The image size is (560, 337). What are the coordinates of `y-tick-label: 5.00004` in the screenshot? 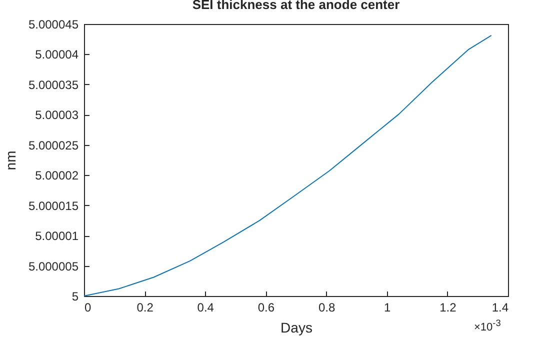 It's located at (57, 55).